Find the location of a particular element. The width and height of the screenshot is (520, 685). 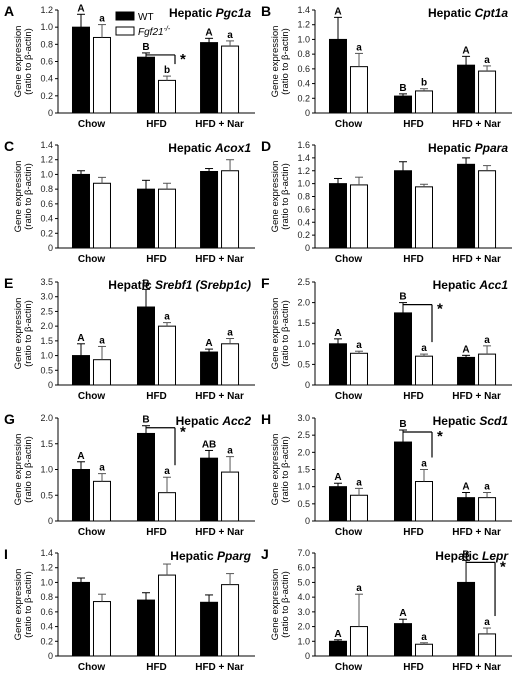

title-gene: Lepr is located at coordinates (495, 556).